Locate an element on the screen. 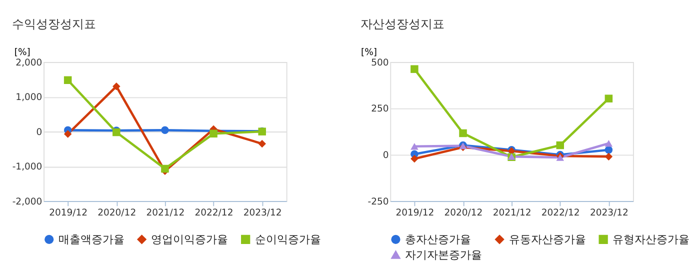 The width and height of the screenshot is (696, 272). y-tick-label: 500 is located at coordinates (380, 62).